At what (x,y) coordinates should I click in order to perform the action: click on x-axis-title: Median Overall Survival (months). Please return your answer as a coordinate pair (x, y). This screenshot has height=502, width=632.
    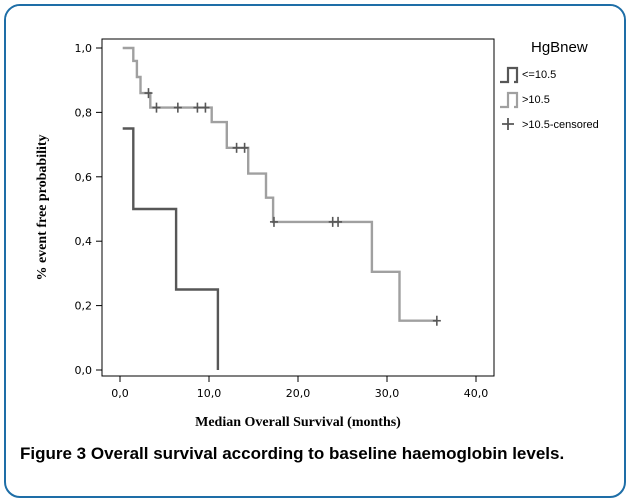
    Looking at the image, I should click on (298, 422).